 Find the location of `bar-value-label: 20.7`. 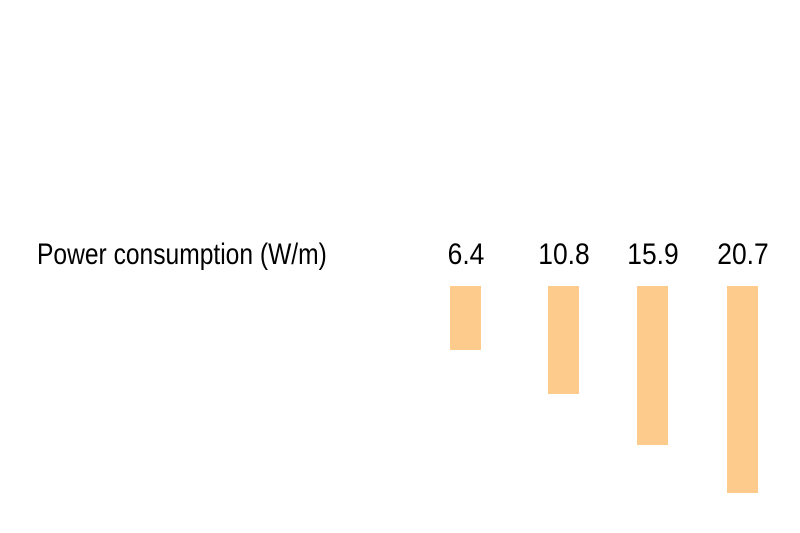

bar-value-label: 20.7 is located at coordinates (742, 254).